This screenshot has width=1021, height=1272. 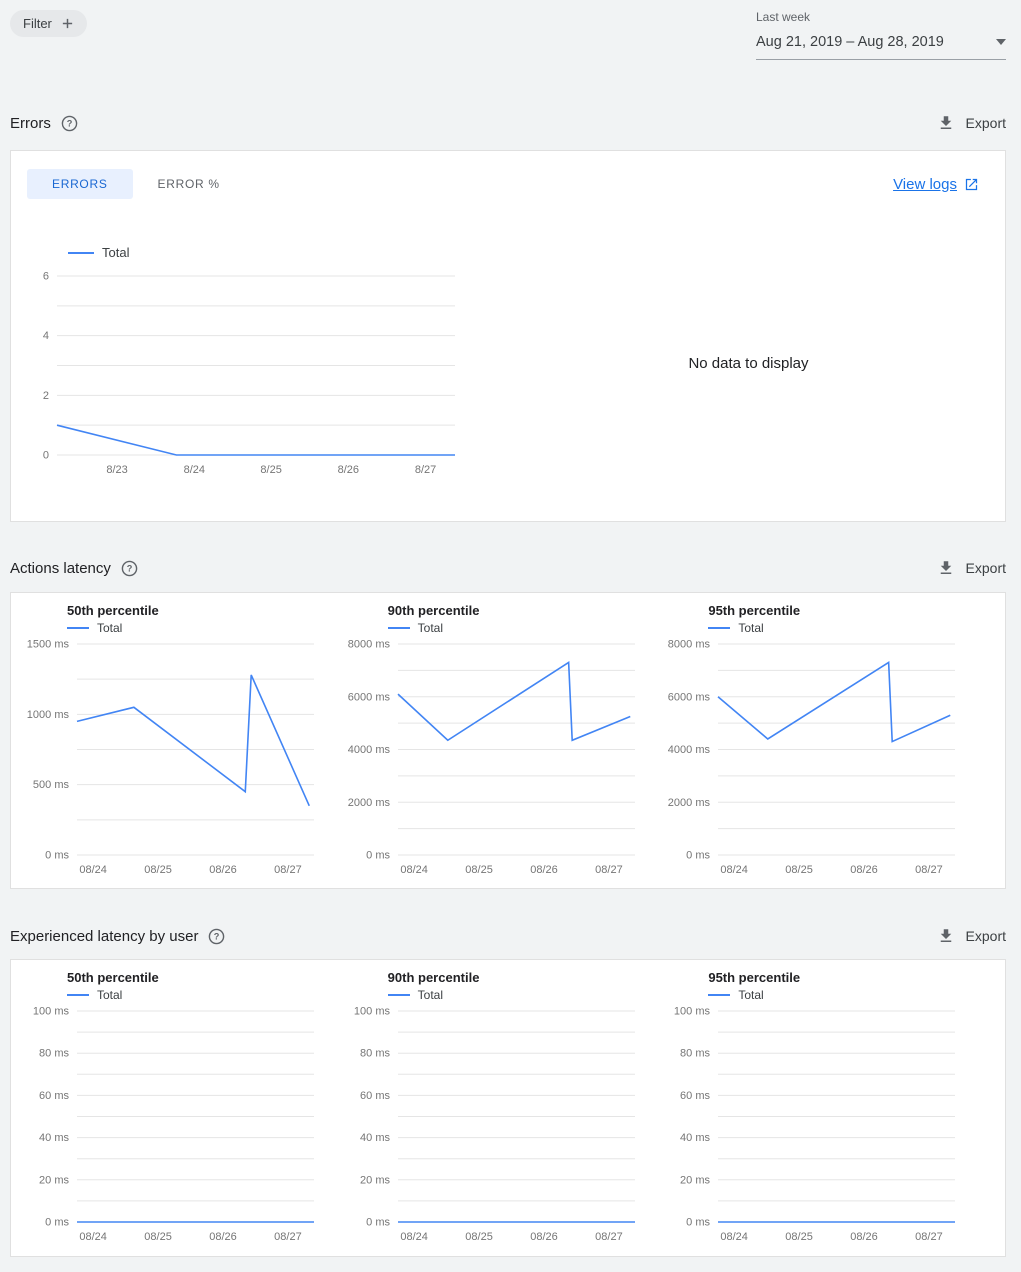 I want to click on svg-text: 1500 ms, so click(x=48, y=645).